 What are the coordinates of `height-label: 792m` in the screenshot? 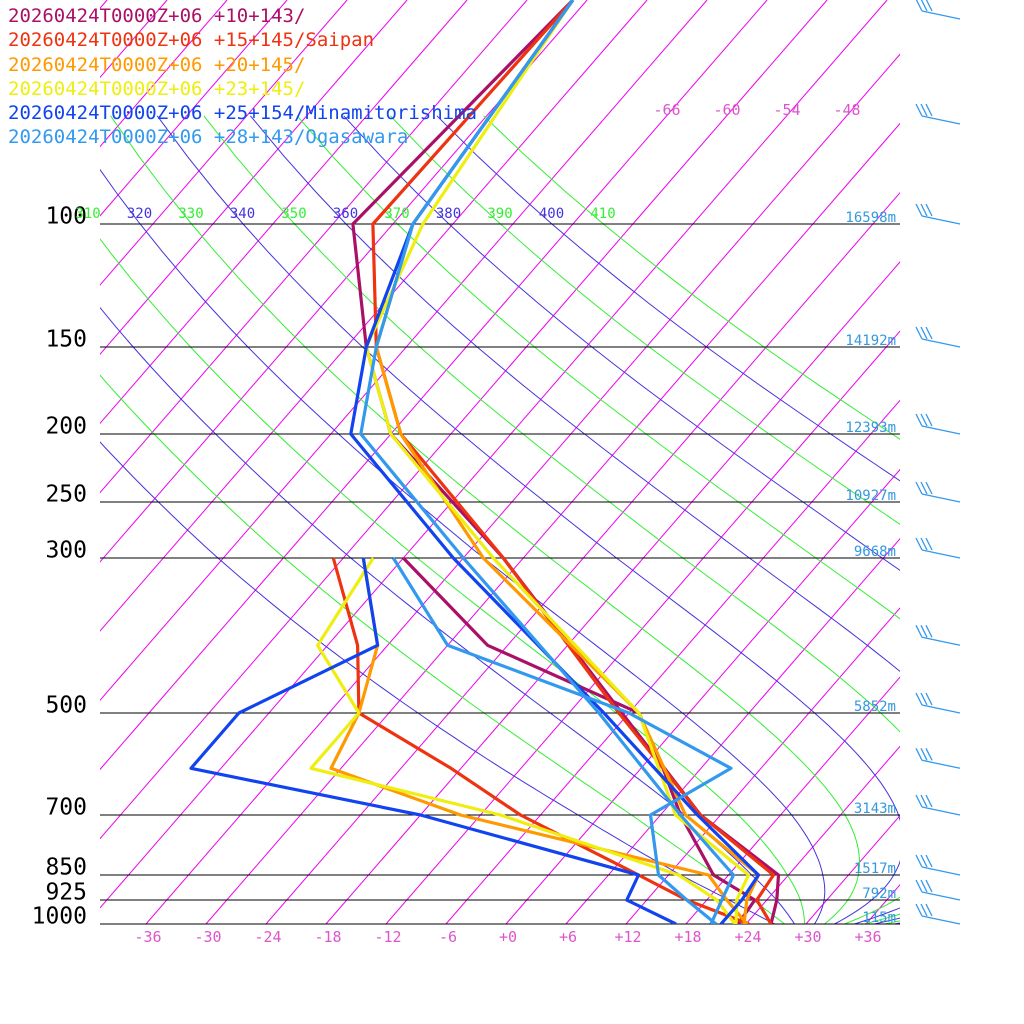 It's located at (879, 894).